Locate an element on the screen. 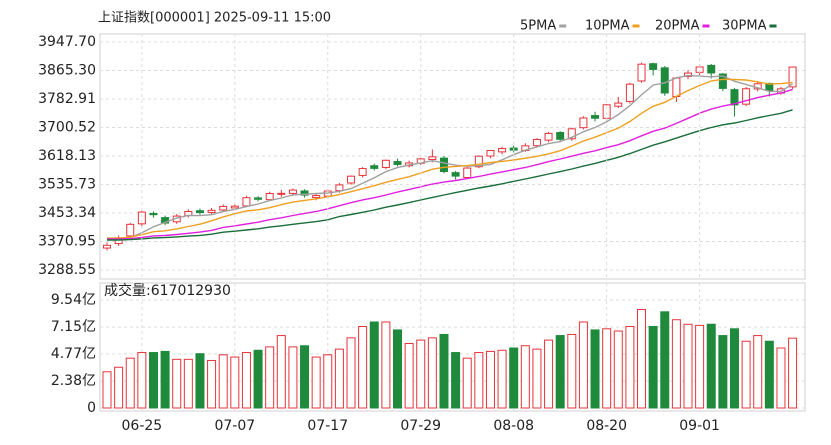  y-tick-label: 3535.73 is located at coordinates (67, 185).